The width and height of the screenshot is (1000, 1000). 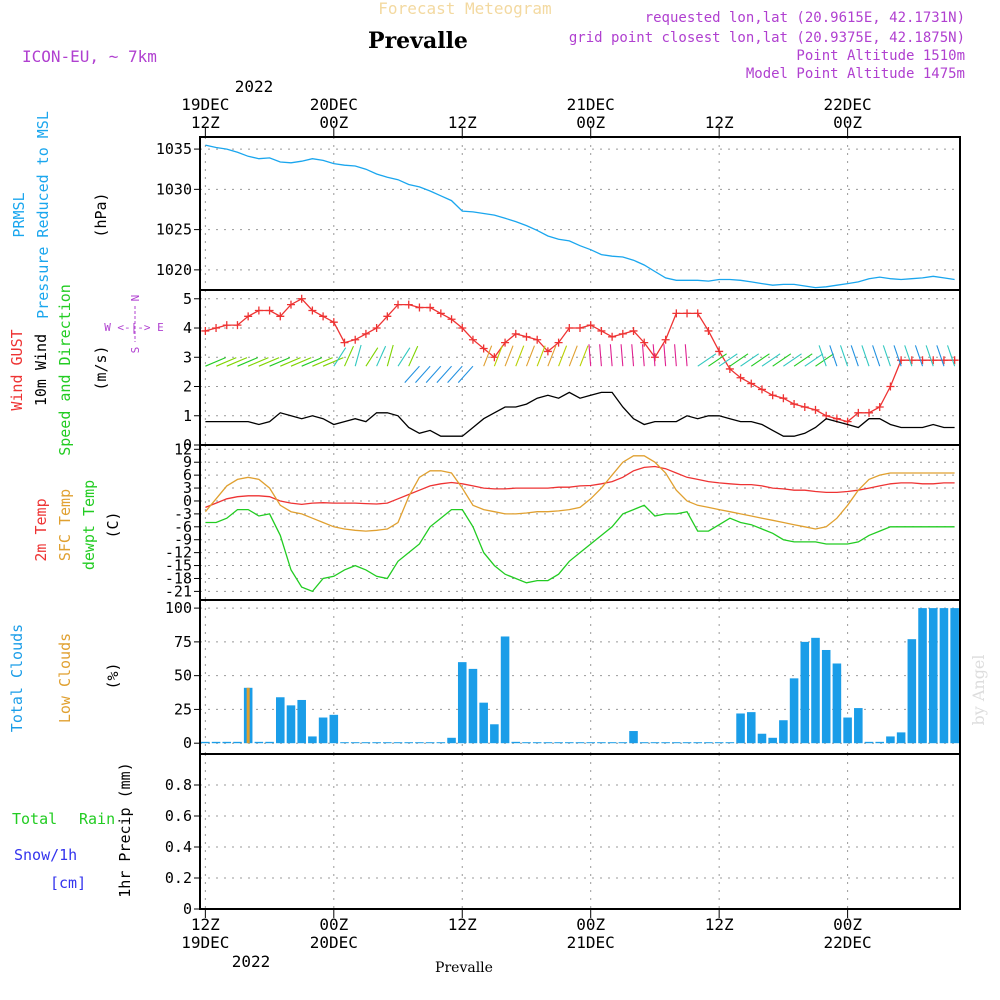 What do you see at coordinates (464, 968) in the screenshot?
I see `footer-station: Prevalle` at bounding box center [464, 968].